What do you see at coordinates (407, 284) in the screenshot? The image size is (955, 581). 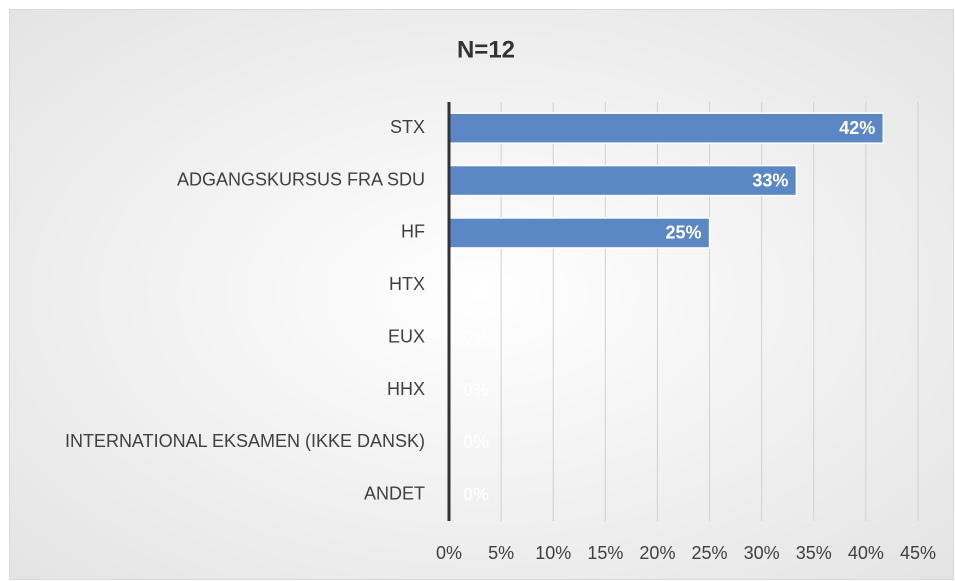 I see `y-tick-label: HTX` at bounding box center [407, 284].